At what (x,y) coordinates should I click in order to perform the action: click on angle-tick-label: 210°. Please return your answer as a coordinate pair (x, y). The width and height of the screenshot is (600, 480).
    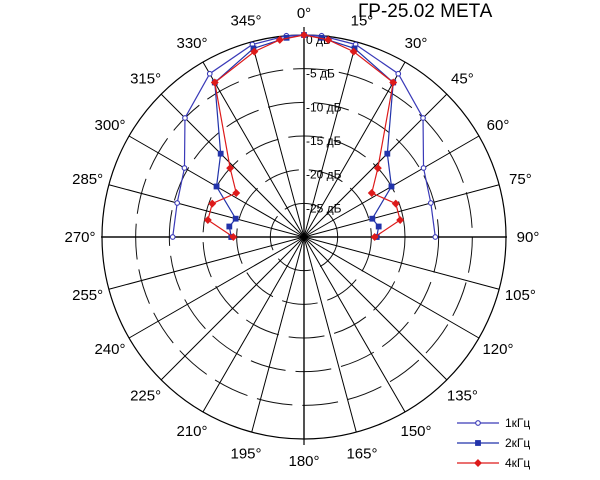
    Looking at the image, I should click on (191, 431).